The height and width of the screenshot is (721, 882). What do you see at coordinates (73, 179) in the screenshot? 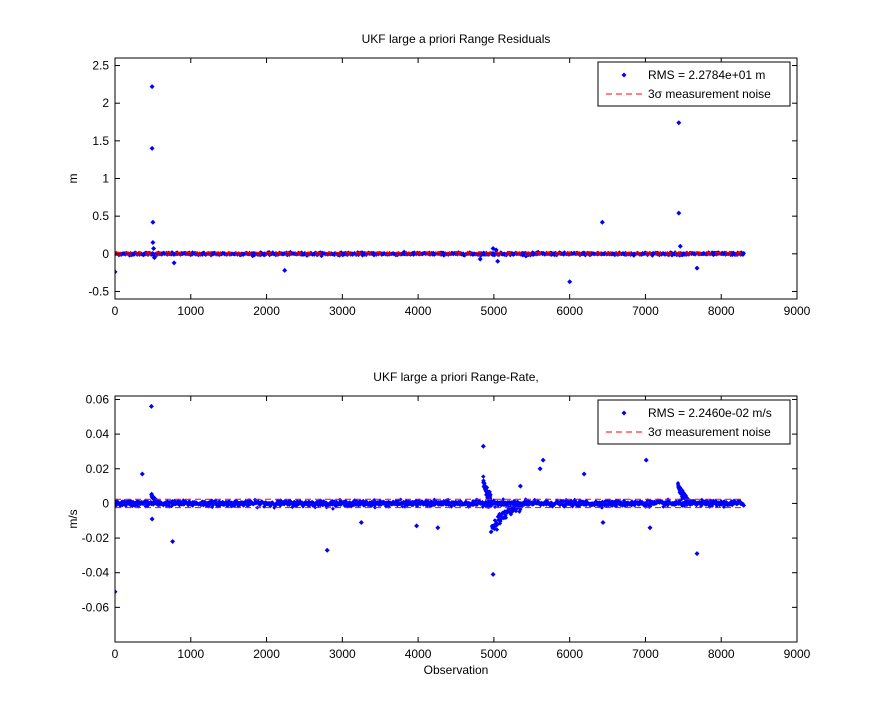
I see `y-axis-label: m` at bounding box center [73, 179].